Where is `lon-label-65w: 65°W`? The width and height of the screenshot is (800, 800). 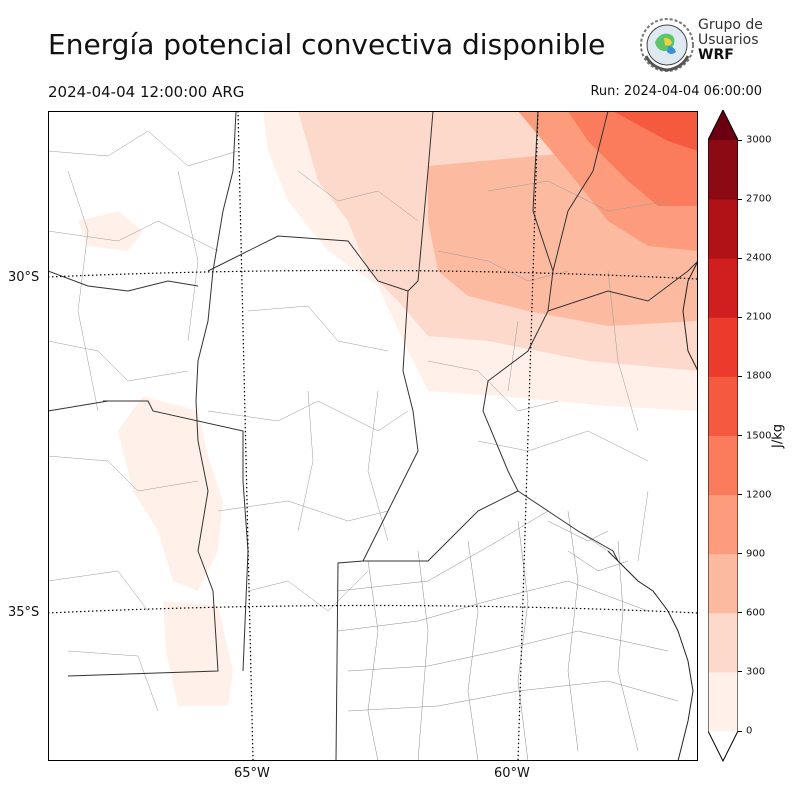
lon-label-65w: 65°W is located at coordinates (252, 773).